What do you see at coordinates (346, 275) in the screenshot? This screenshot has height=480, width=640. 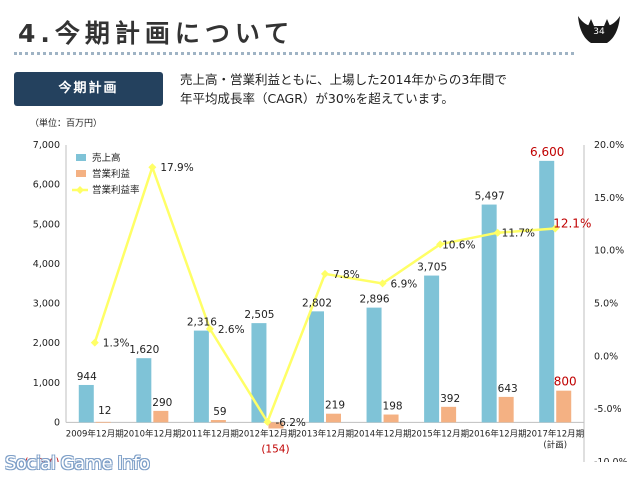 I see `operating-margin-data-label: 7.8%` at bounding box center [346, 275].